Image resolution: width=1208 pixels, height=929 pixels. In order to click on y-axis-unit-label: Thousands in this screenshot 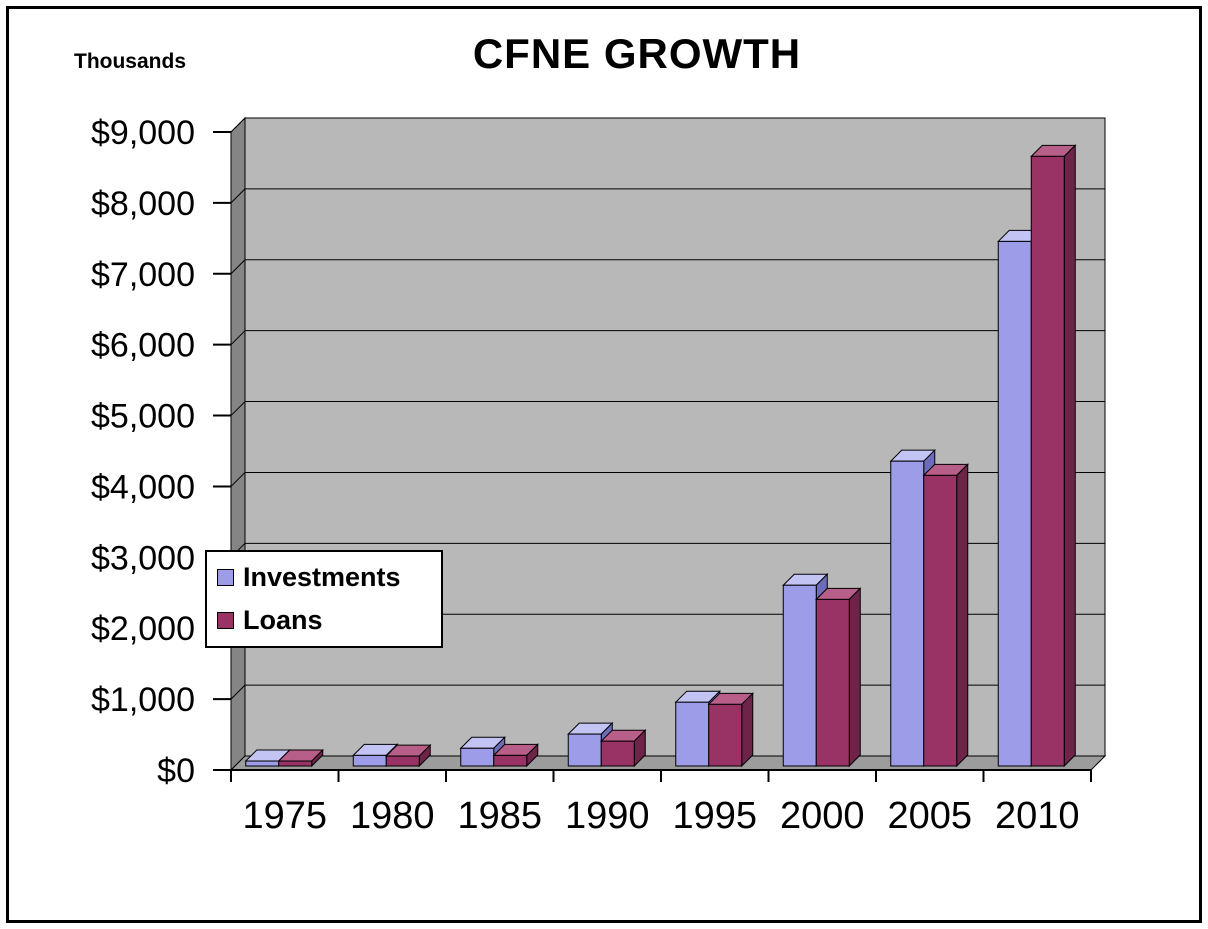, I will do `click(130, 61)`.